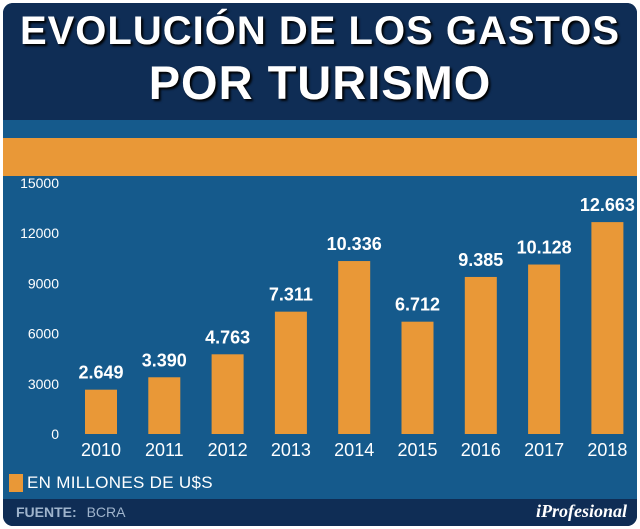  I want to click on x-tick-label: 2017, so click(544, 450).